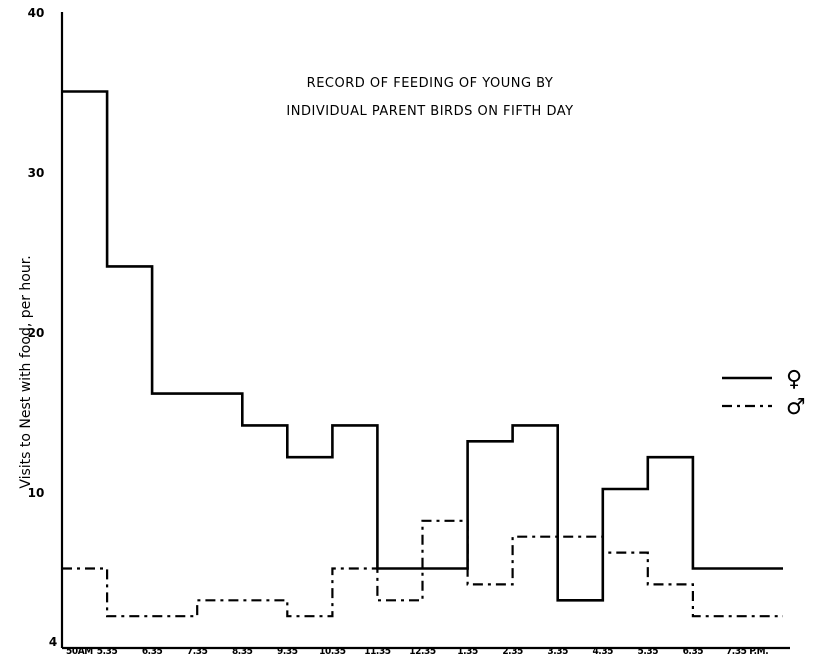 Image resolution: width=829 pixels, height=656 pixels. I want to click on series-line-male, so click(422, 568).